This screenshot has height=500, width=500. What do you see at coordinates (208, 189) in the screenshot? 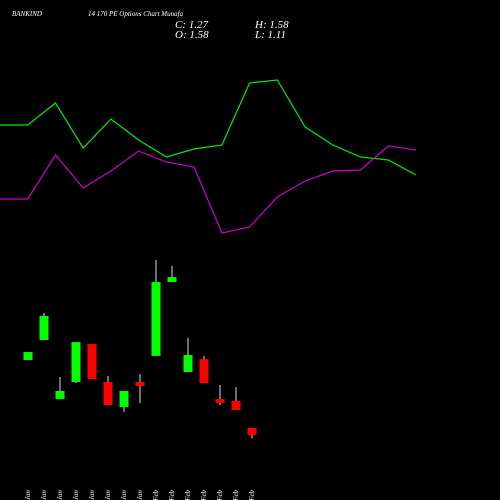
I see `indicator-line` at bounding box center [208, 189].